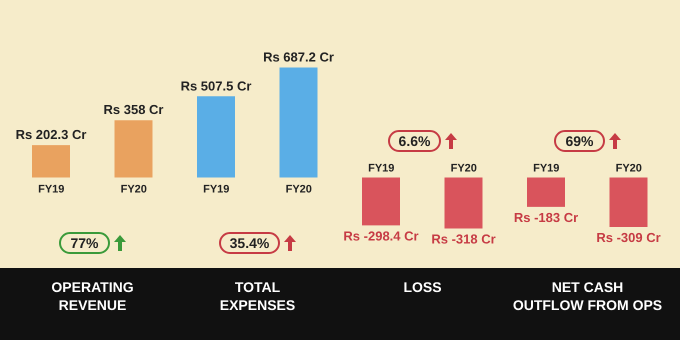  I want to click on text: 77%, so click(84, 243).